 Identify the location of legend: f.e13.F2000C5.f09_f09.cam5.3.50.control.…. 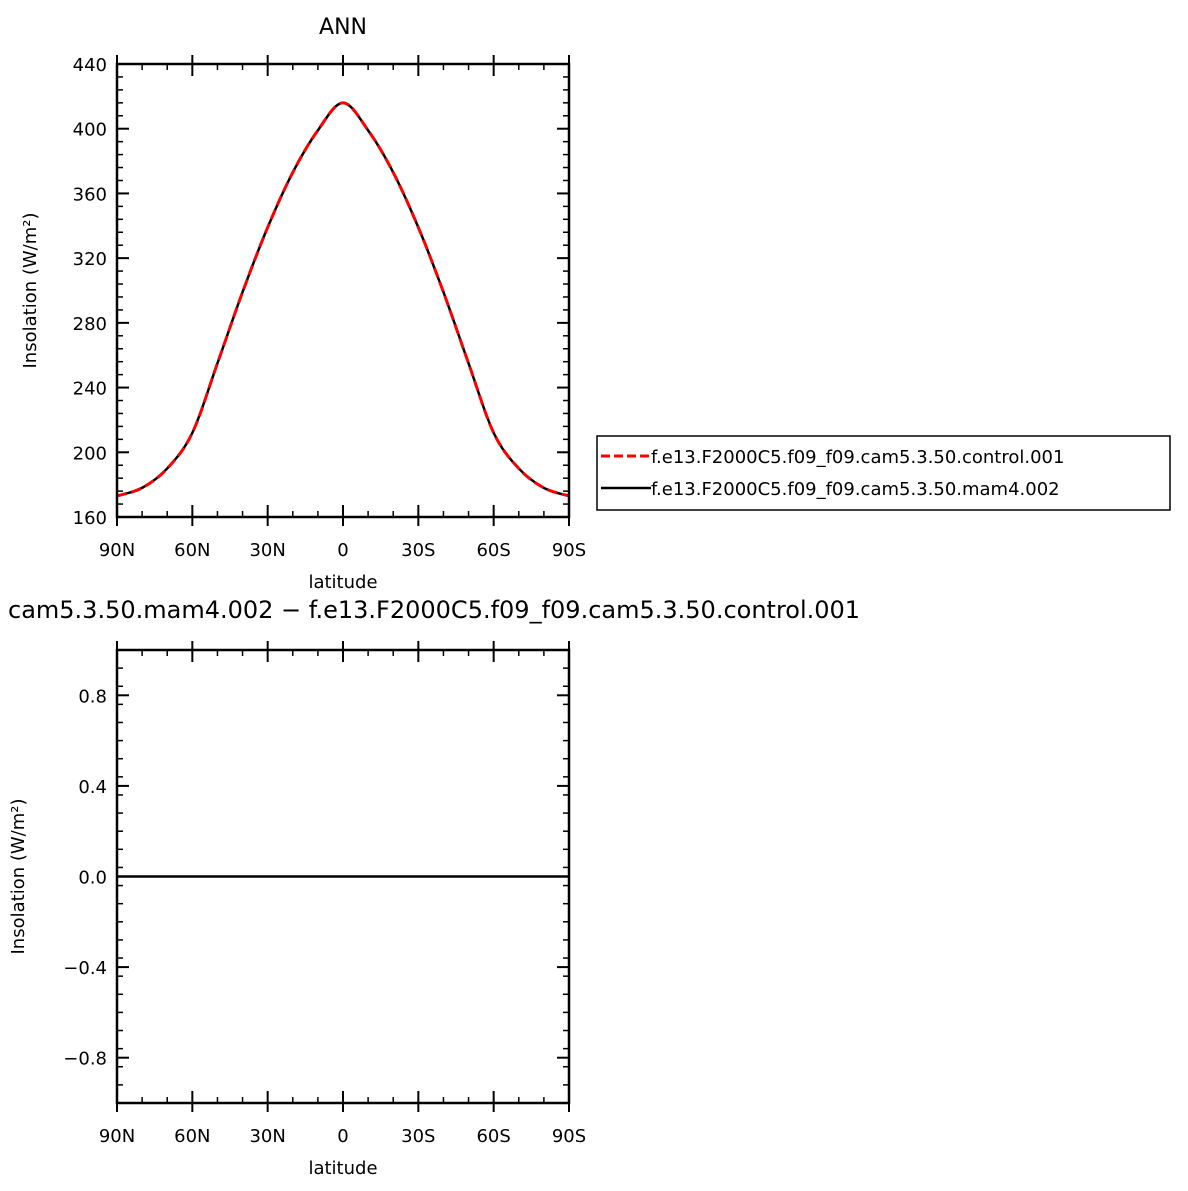
(883, 473).